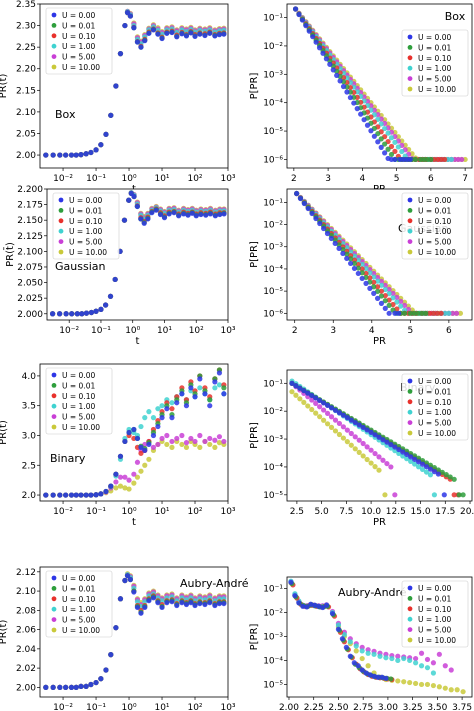 The width and height of the screenshot is (474, 711). I want to click on x-tick-label: 20.0, so click(467, 512).